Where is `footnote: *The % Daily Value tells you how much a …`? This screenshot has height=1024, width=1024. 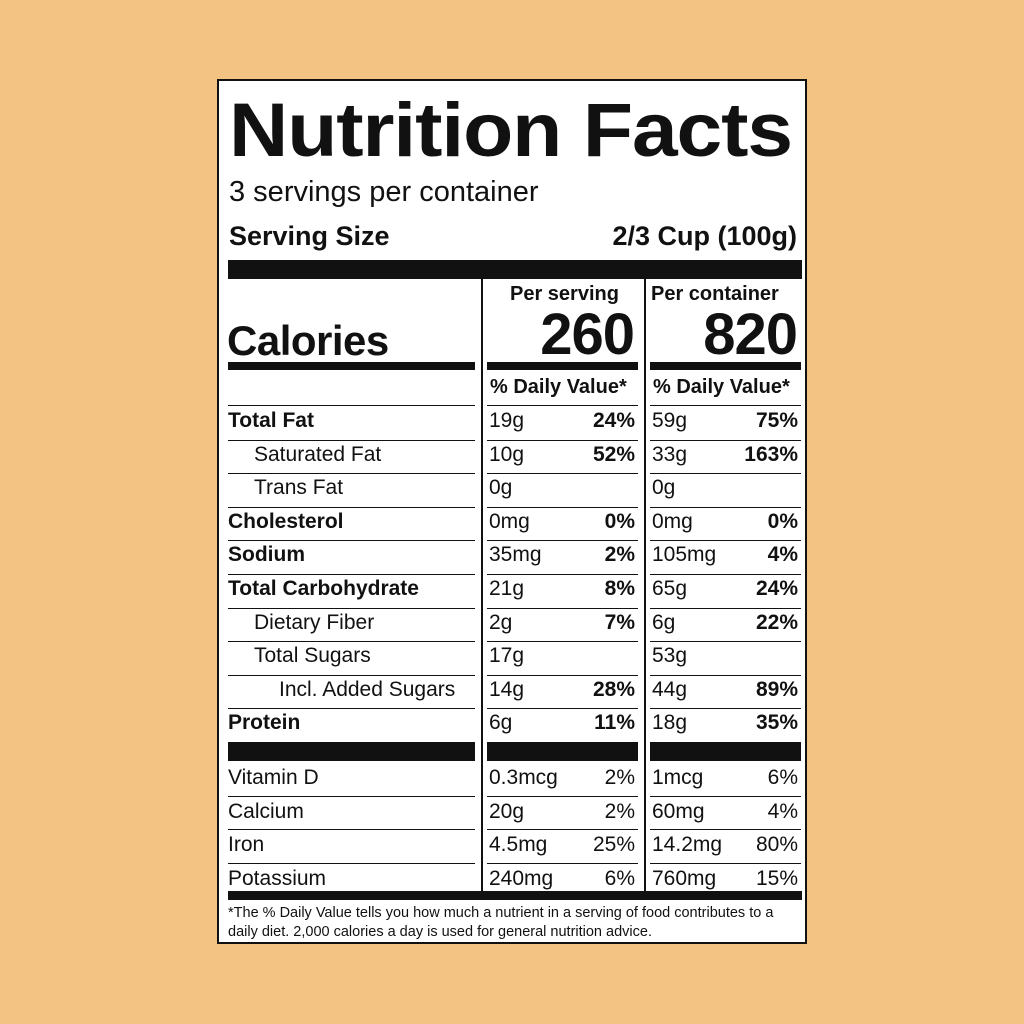 footnote: *The % Daily Value tells you how much a … is located at coordinates (501, 922).